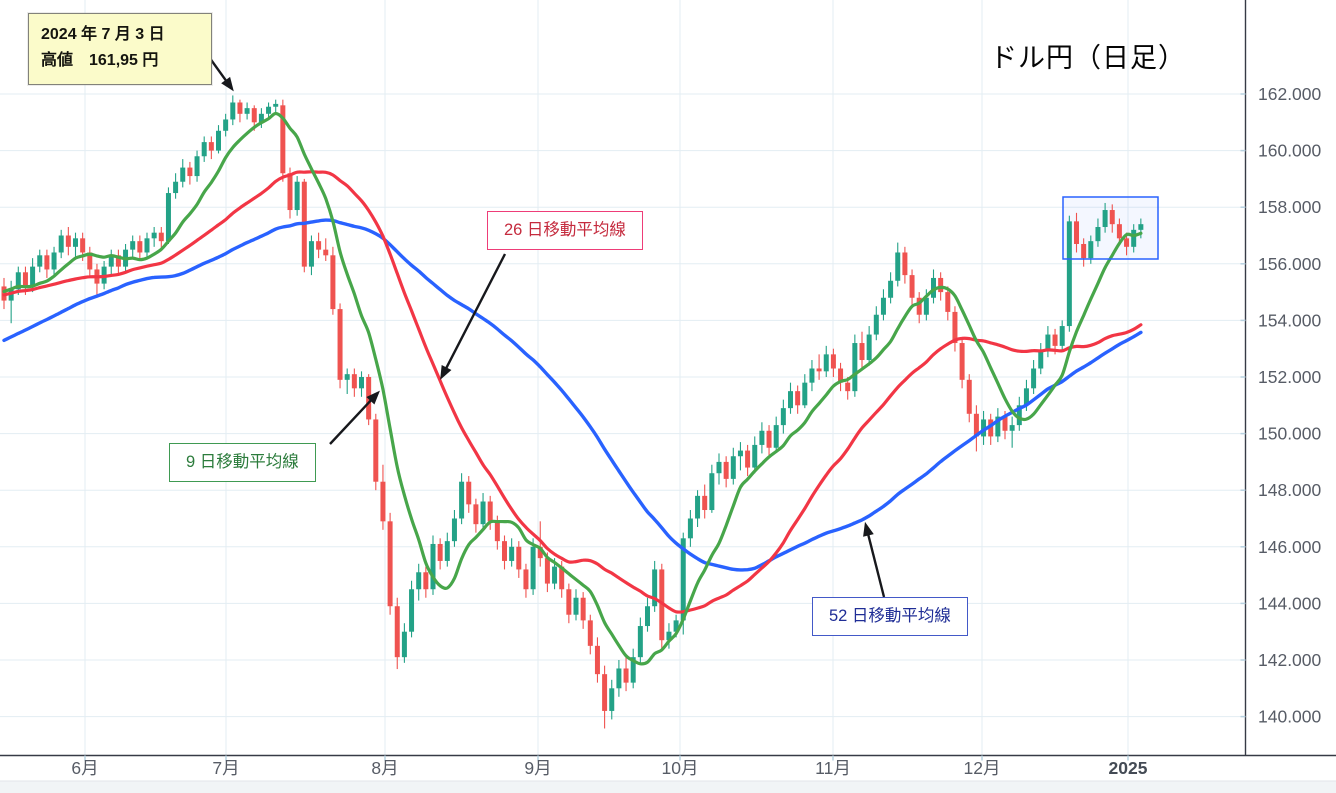  I want to click on ma52-label: 52 日移動平均線, so click(890, 617).